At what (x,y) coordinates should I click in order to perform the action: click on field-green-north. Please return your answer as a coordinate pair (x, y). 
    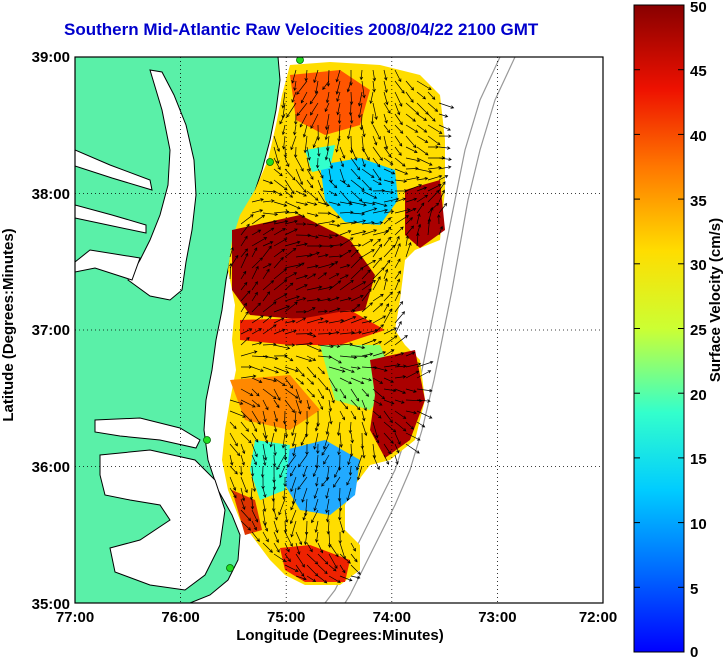
    Looking at the image, I should click on (320, 158).